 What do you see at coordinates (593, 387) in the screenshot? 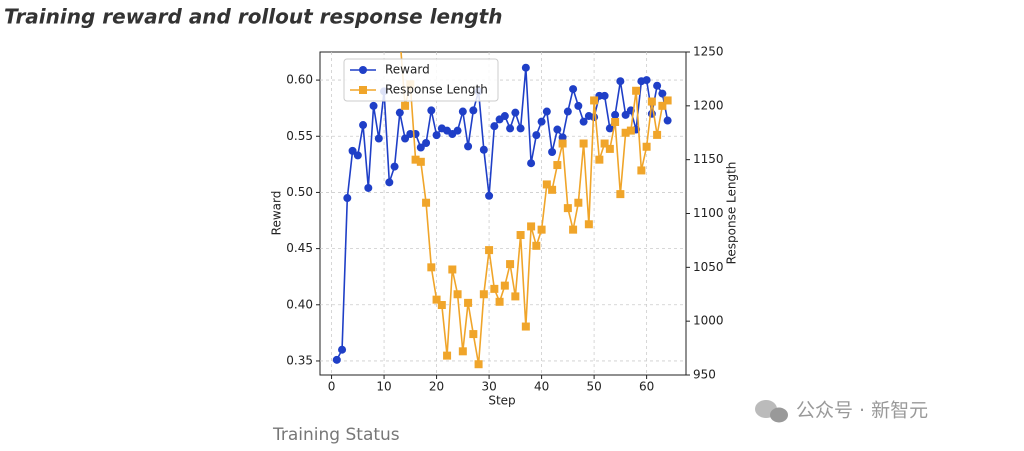
I see `x-tick-label: 50` at bounding box center [593, 387].